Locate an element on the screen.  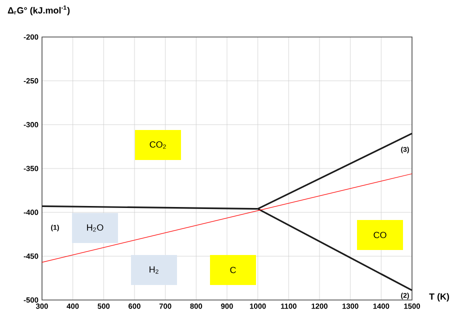
annotation: H$_{2}$O is located at coordinates (95, 228).